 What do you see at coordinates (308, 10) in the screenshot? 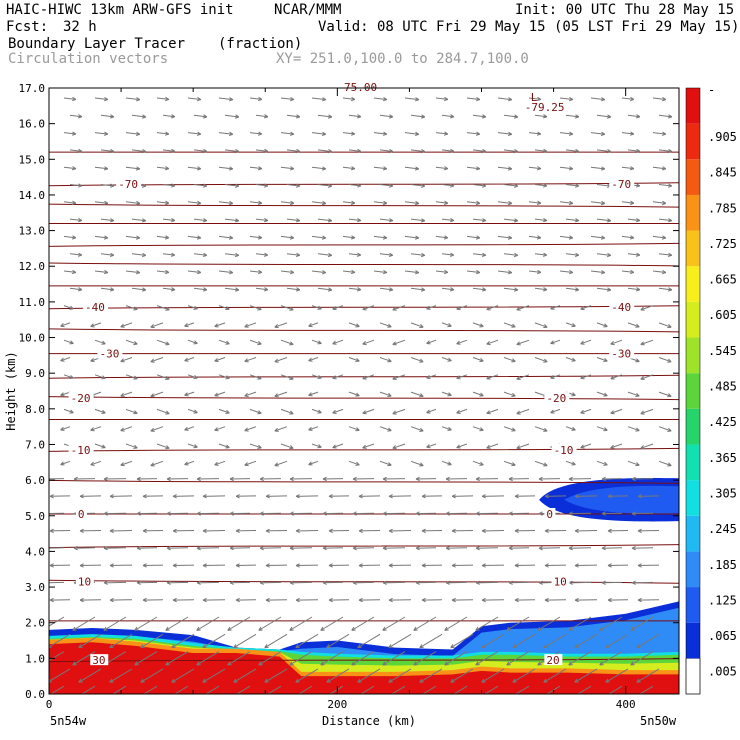
I see `org-label: NCAR/MMM` at bounding box center [308, 10].